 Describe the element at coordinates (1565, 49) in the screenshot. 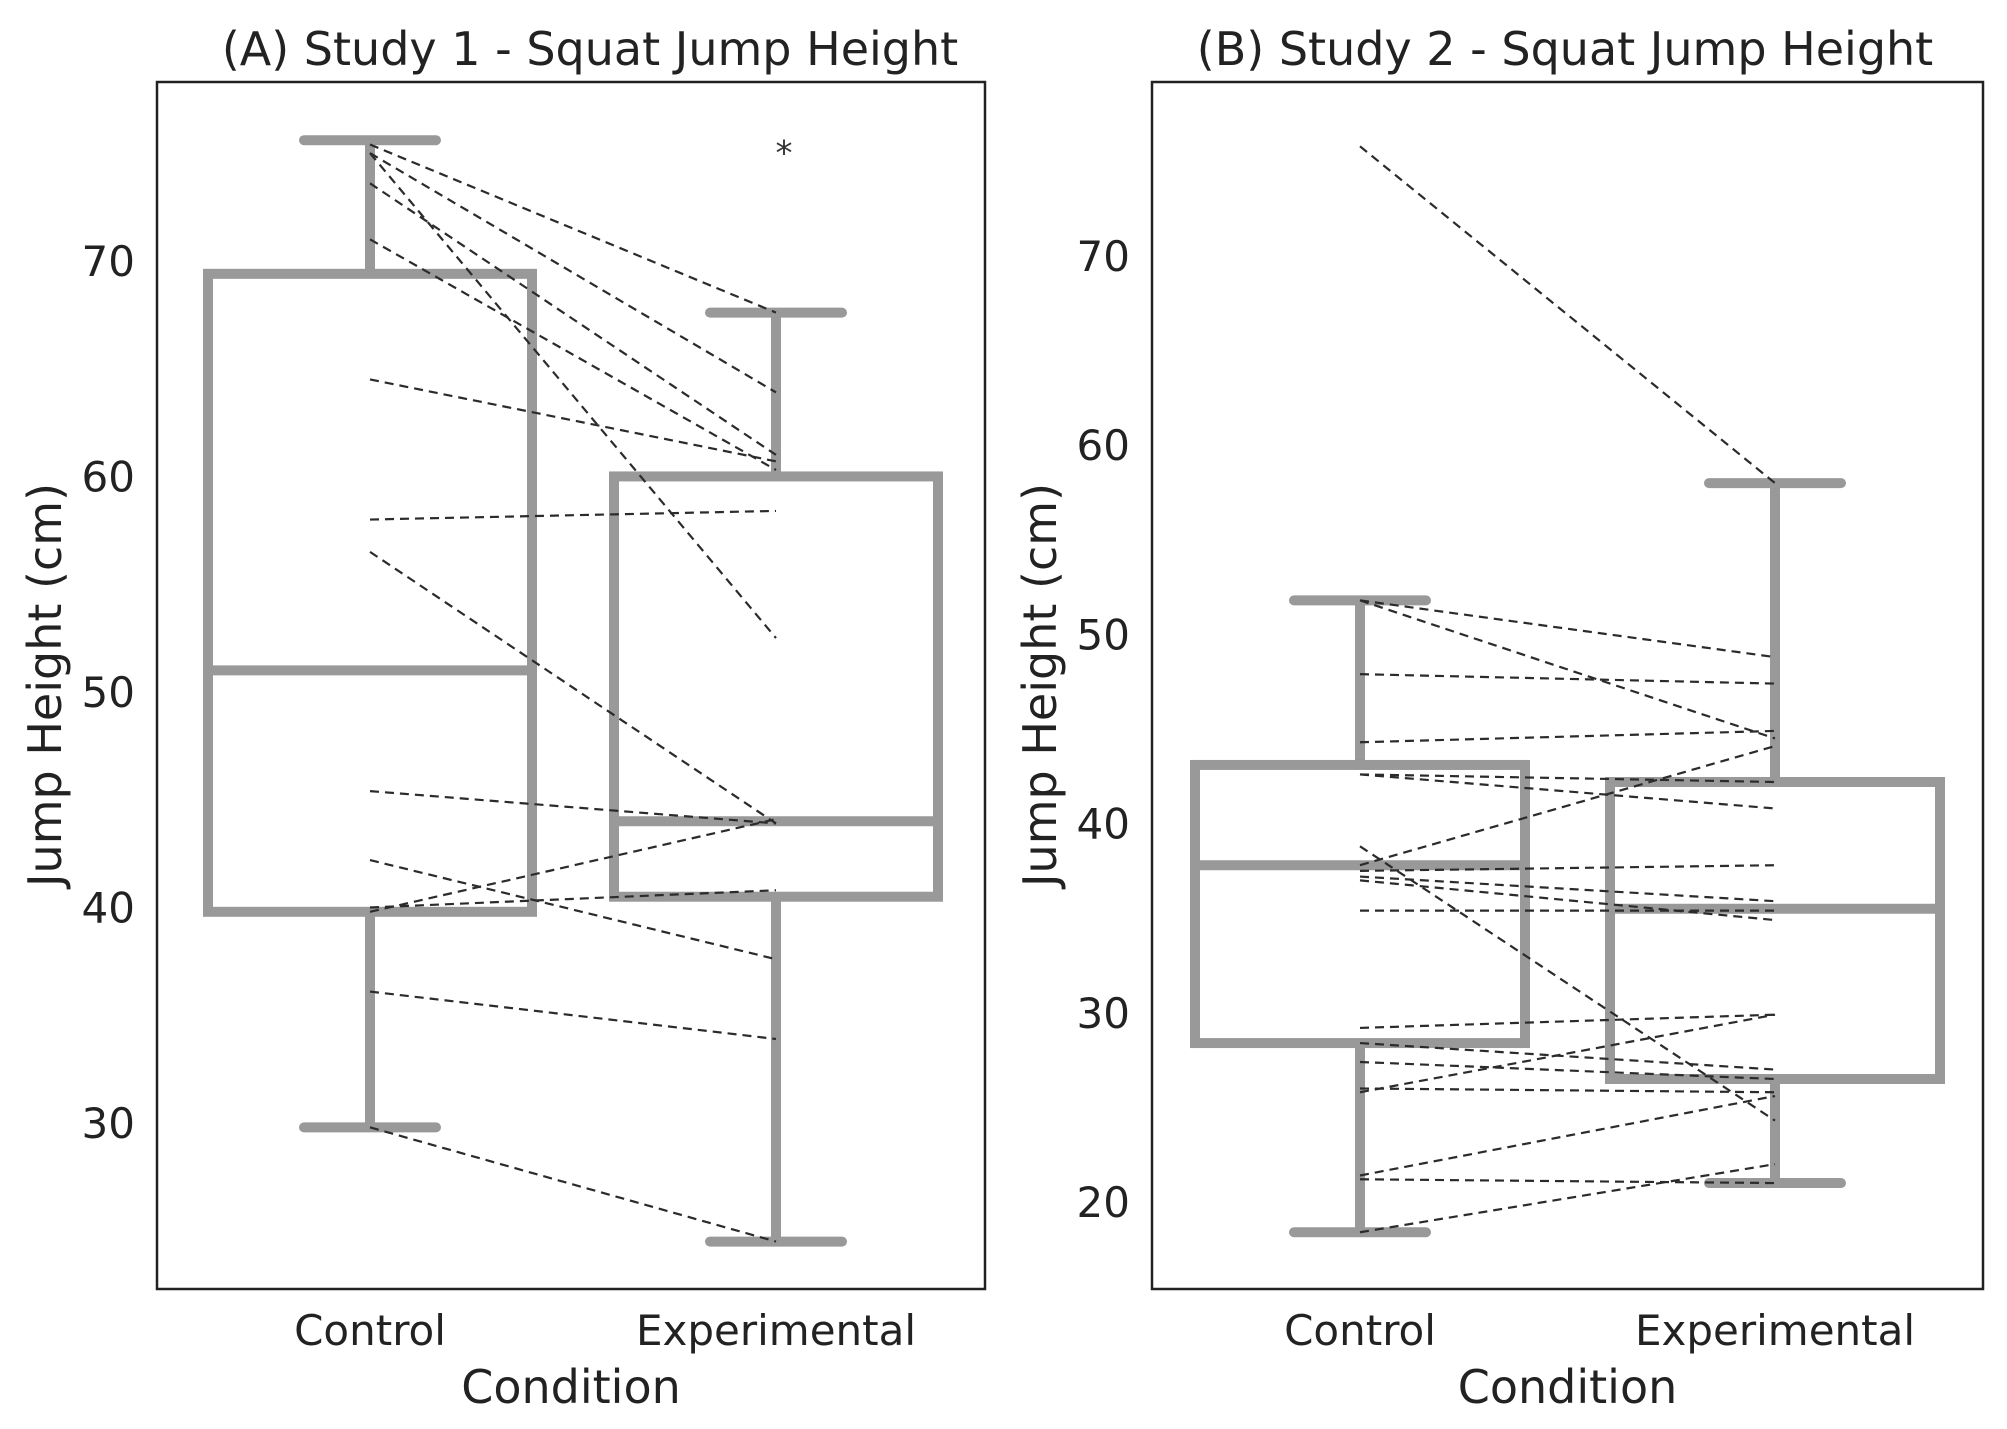

I see `chart-title: (B) Study 2 - Squat Jump Height` at that location.